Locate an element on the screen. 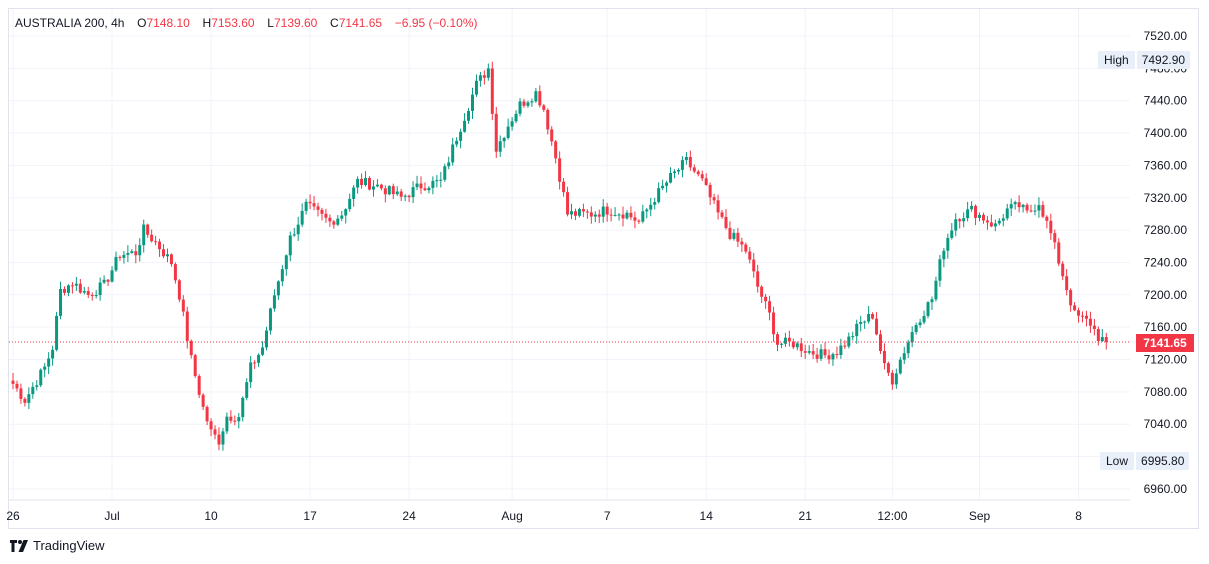 This screenshot has height=564, width=1209. x-tick-label: 7 is located at coordinates (607, 516).